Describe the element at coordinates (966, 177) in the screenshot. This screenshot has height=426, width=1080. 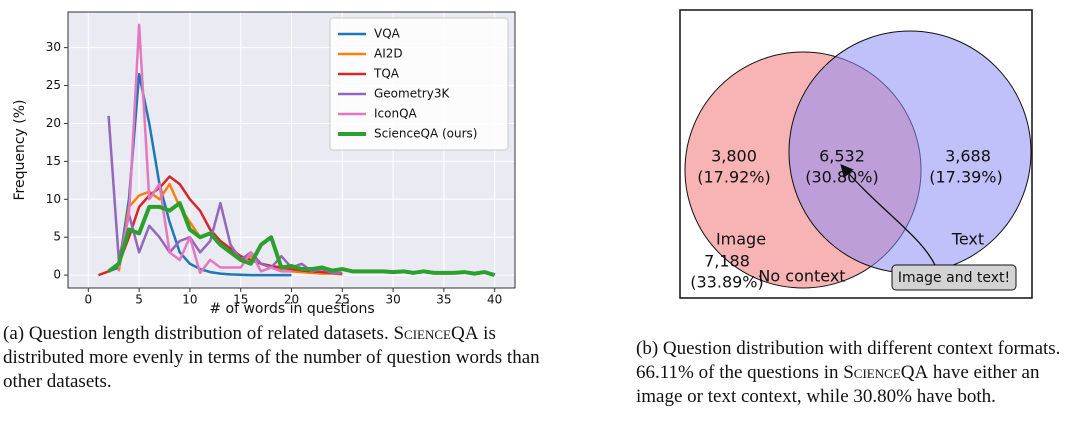
I see `text-percent: (17.39%)` at that location.